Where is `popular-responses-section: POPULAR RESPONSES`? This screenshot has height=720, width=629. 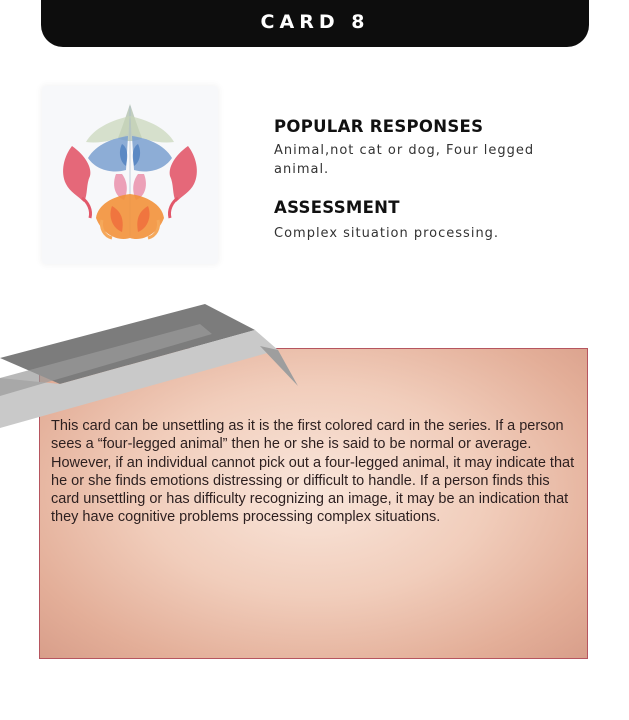
popular-responses-section: POPULAR RESPONSES is located at coordinates (378, 126).